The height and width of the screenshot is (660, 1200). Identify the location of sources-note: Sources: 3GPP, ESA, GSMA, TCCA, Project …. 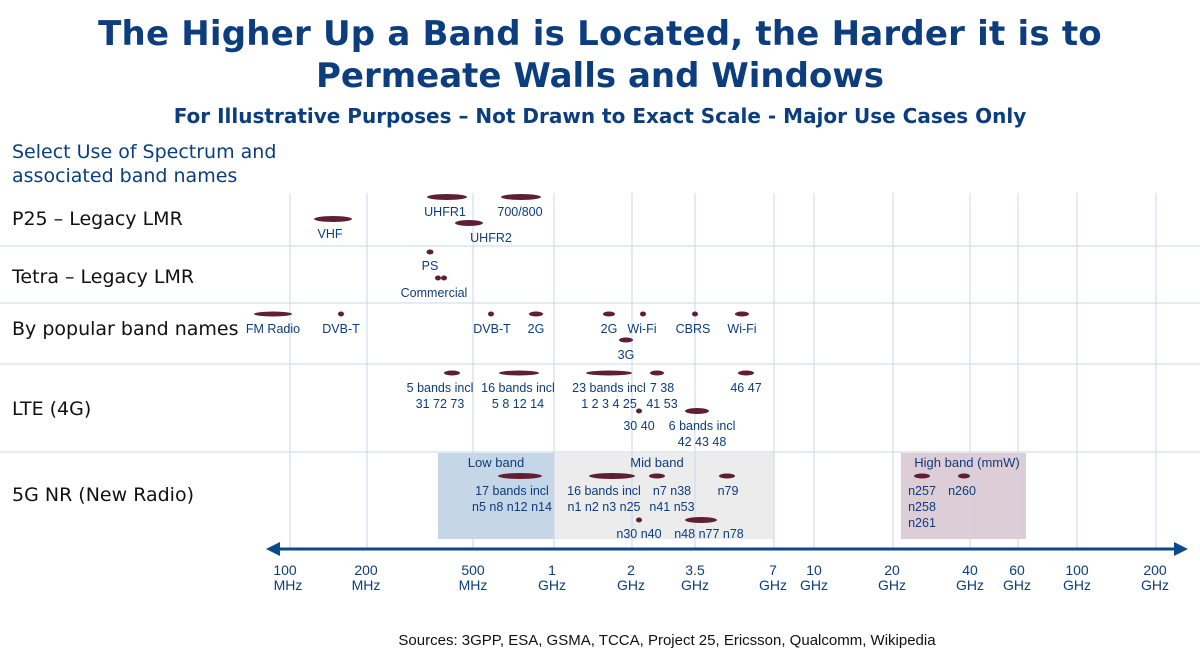
(667, 640).